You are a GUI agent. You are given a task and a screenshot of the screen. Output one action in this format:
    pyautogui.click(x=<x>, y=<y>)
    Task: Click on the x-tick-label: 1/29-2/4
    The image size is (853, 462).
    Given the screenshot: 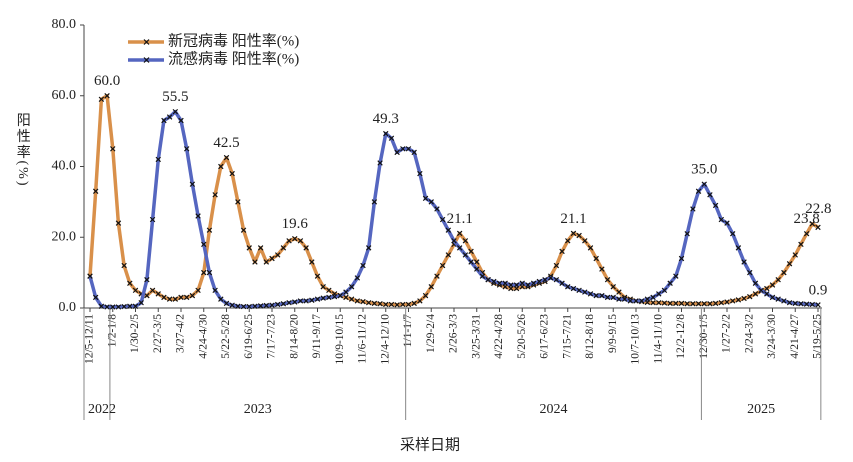 What is the action you would take?
    pyautogui.click(x=431, y=333)
    